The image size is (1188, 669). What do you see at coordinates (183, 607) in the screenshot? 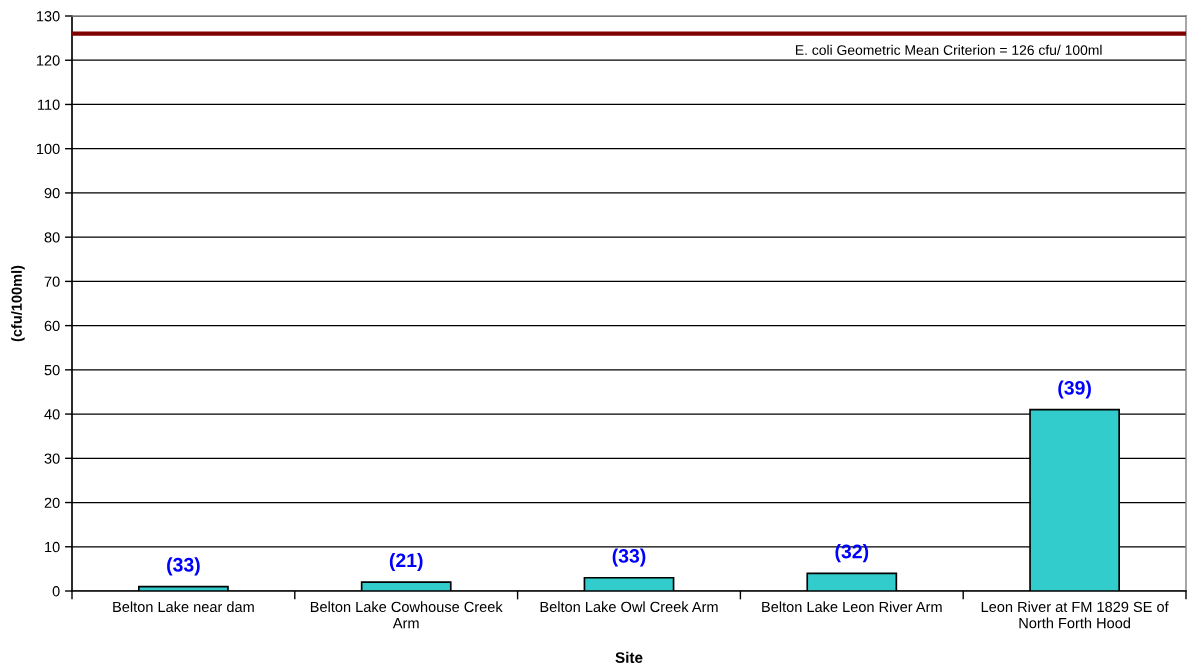
I see `x-tick-label: Belton Lake near dam` at bounding box center [183, 607].